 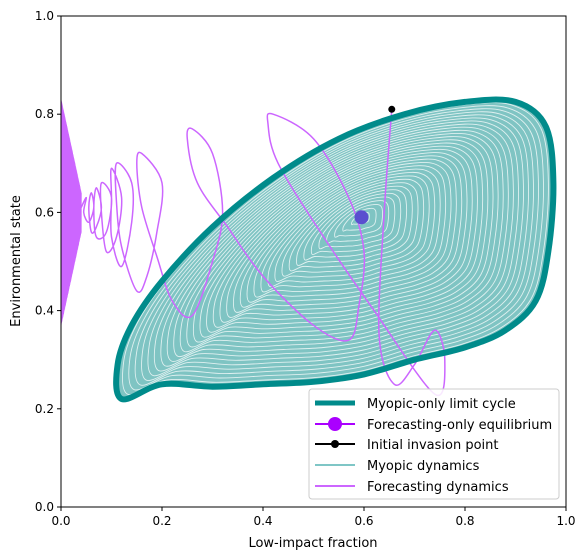 What do you see at coordinates (464, 521) in the screenshot?
I see `x-tick-label: 0.8` at bounding box center [464, 521].